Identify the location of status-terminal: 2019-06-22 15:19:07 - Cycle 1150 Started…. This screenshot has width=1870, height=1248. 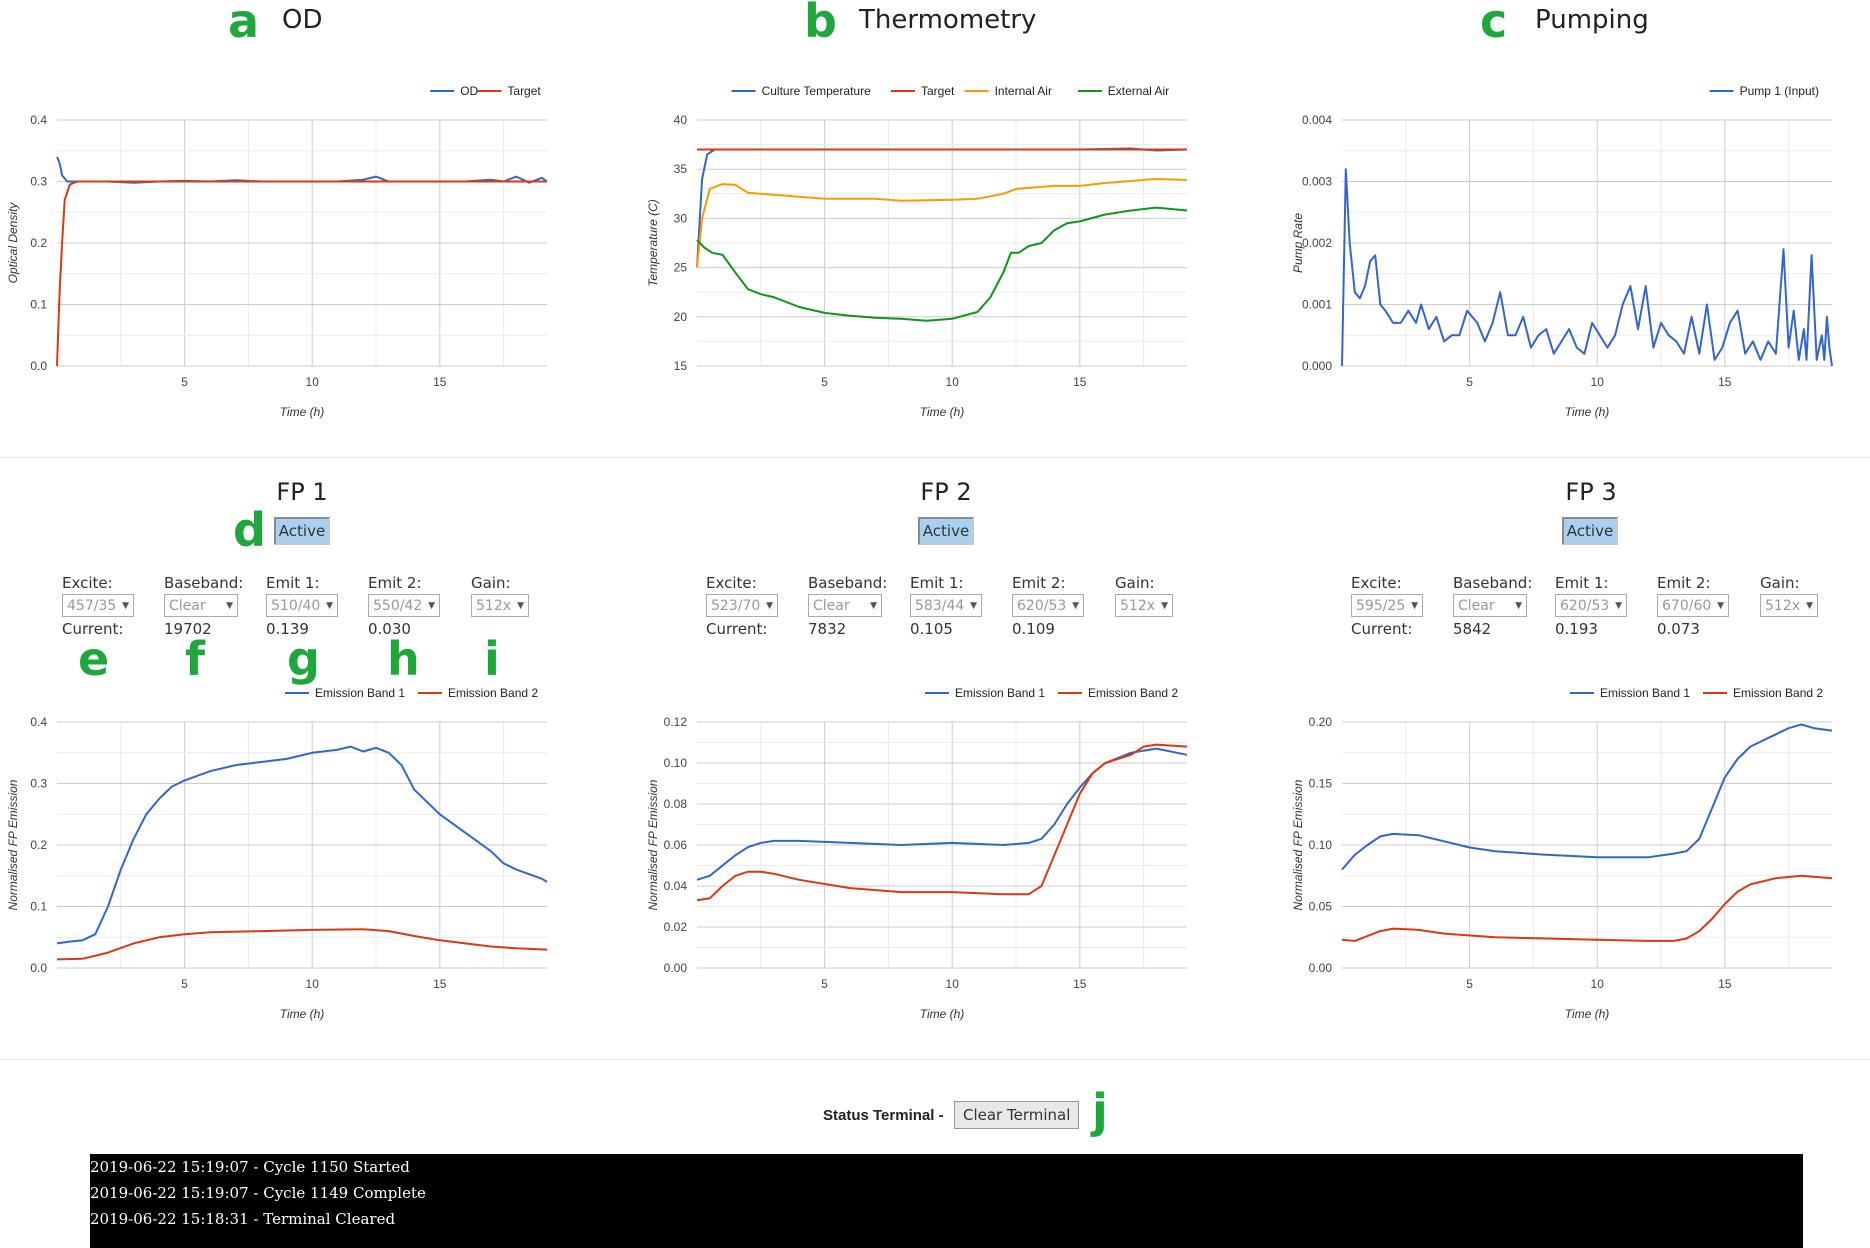
(946, 1201).